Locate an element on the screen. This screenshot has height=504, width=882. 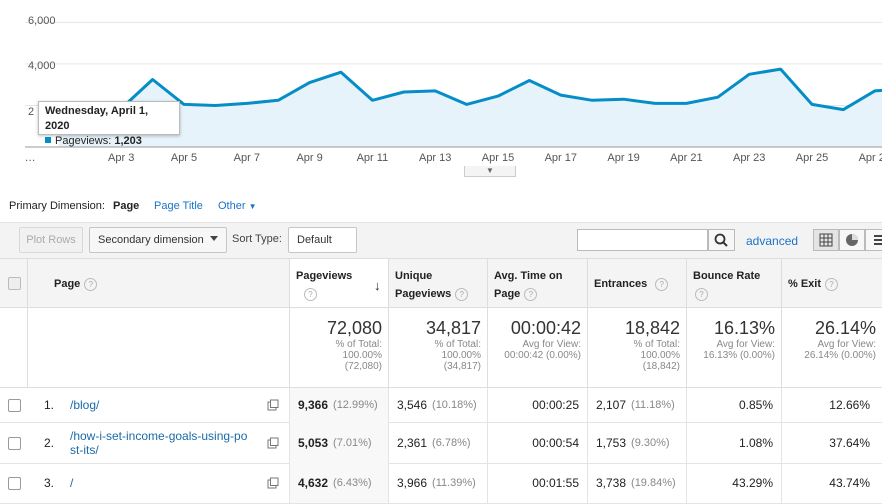
page-link: /how-i-set-income-goals-using-po st-its/ is located at coordinates (159, 442).